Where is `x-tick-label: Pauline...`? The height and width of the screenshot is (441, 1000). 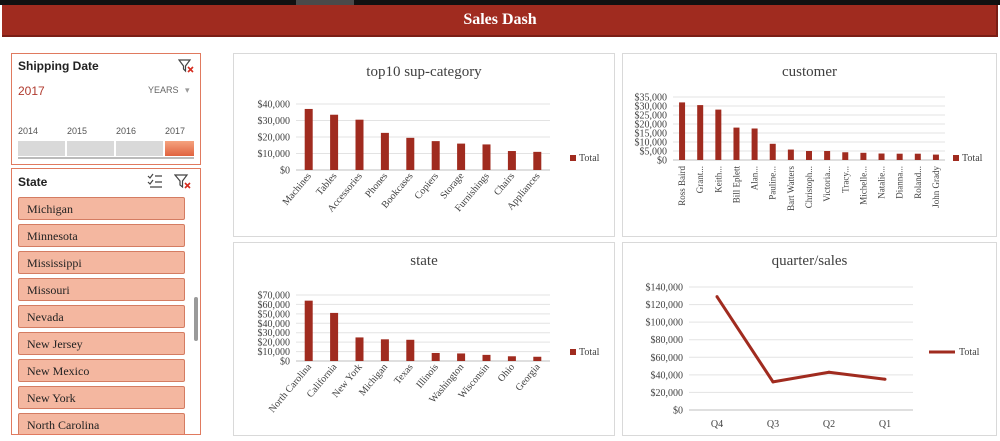 x-tick-label: Pauline... is located at coordinates (773, 183).